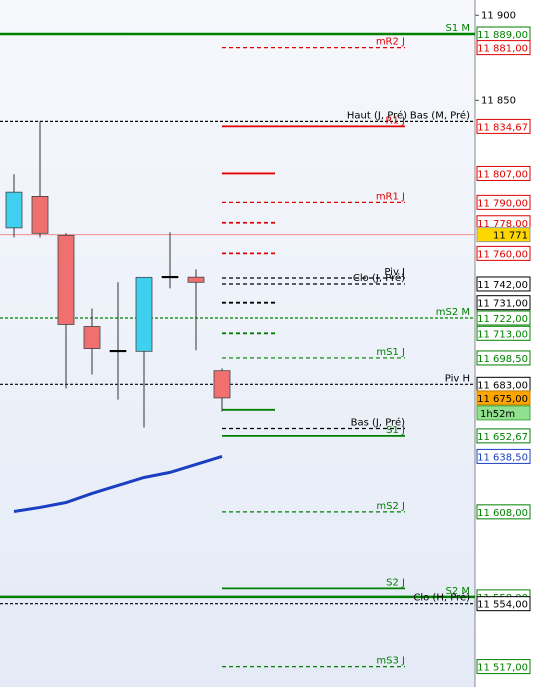 The width and height of the screenshot is (533, 687). Describe the element at coordinates (504, 343) in the screenshot. I see `axis-background` at that location.